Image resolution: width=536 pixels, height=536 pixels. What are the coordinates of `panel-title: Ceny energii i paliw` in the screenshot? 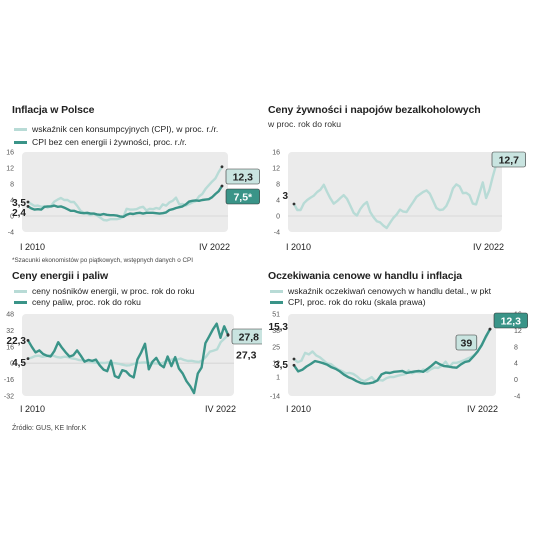 It's located at (60, 276).